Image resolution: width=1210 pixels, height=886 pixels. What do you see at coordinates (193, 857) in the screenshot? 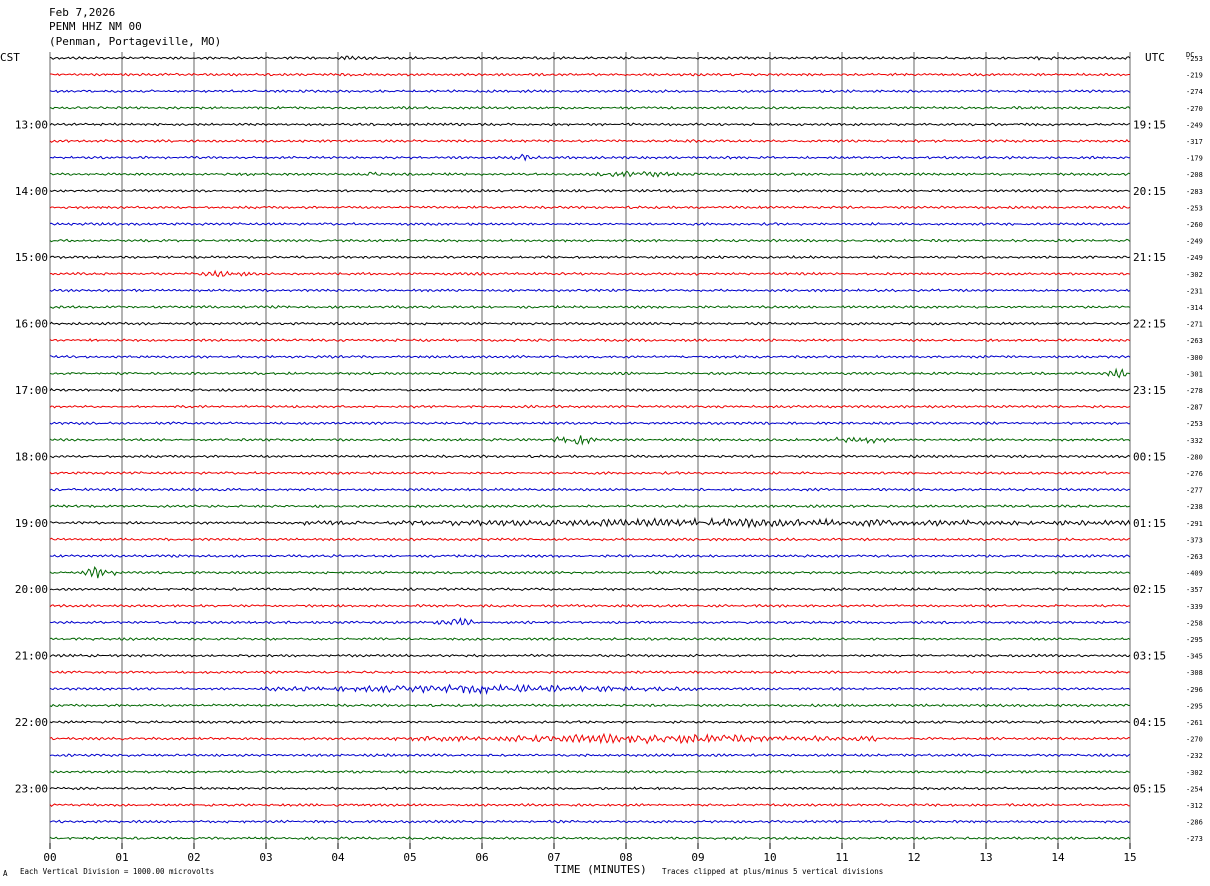
I see `x-tick-label: 02` at bounding box center [193, 857].